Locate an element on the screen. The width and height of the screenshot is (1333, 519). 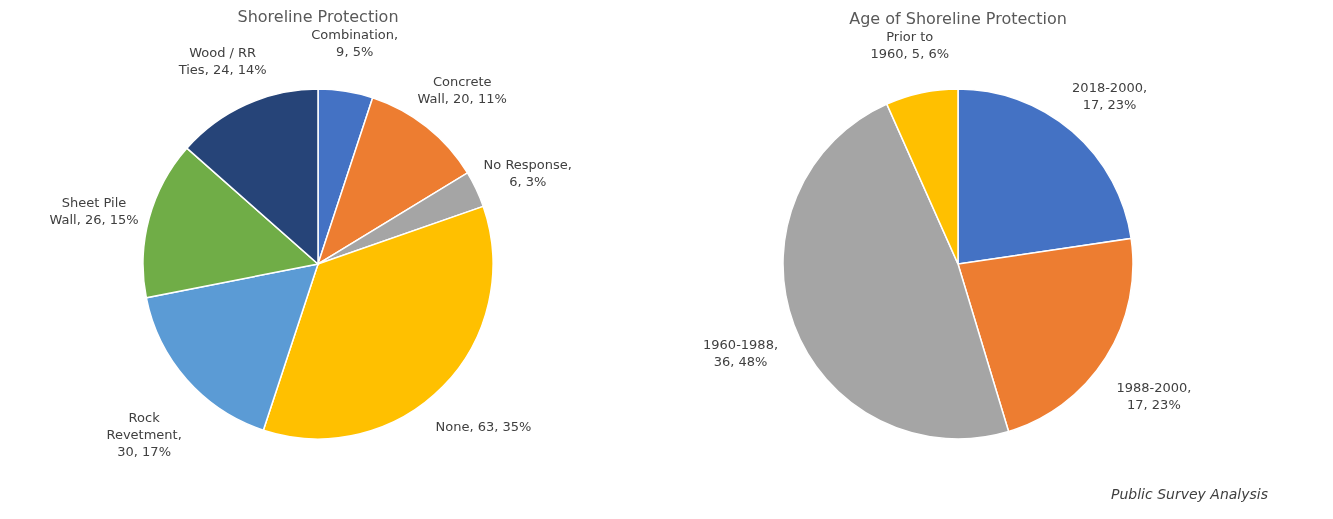
slice-label: None, 63, 35% is located at coordinates (483, 426).